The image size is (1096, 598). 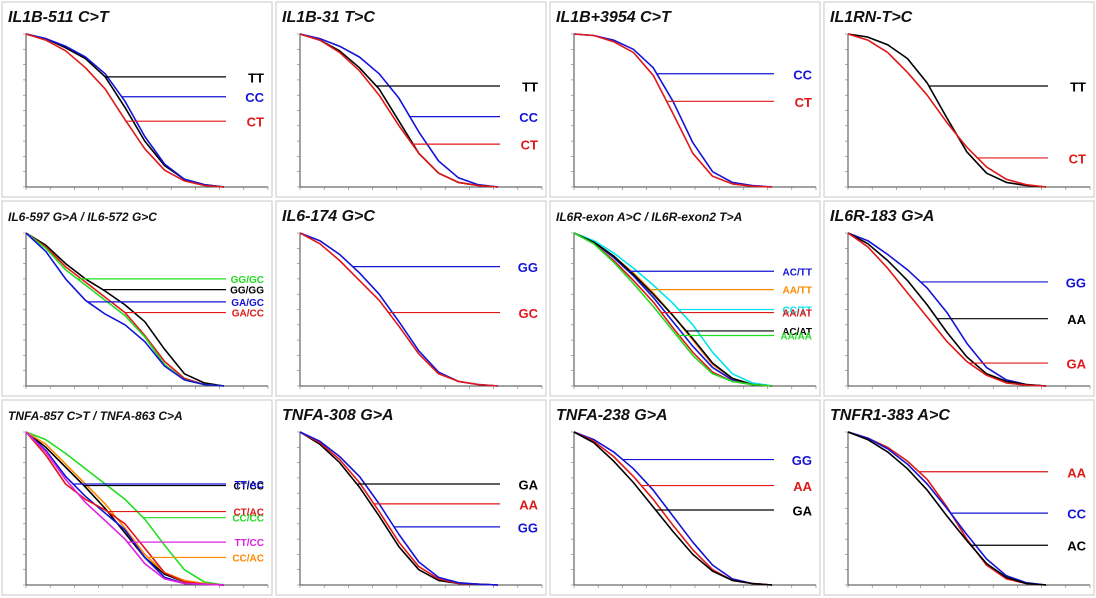 I want to click on chart-title: IL6R-183 G>A, so click(x=882, y=216).